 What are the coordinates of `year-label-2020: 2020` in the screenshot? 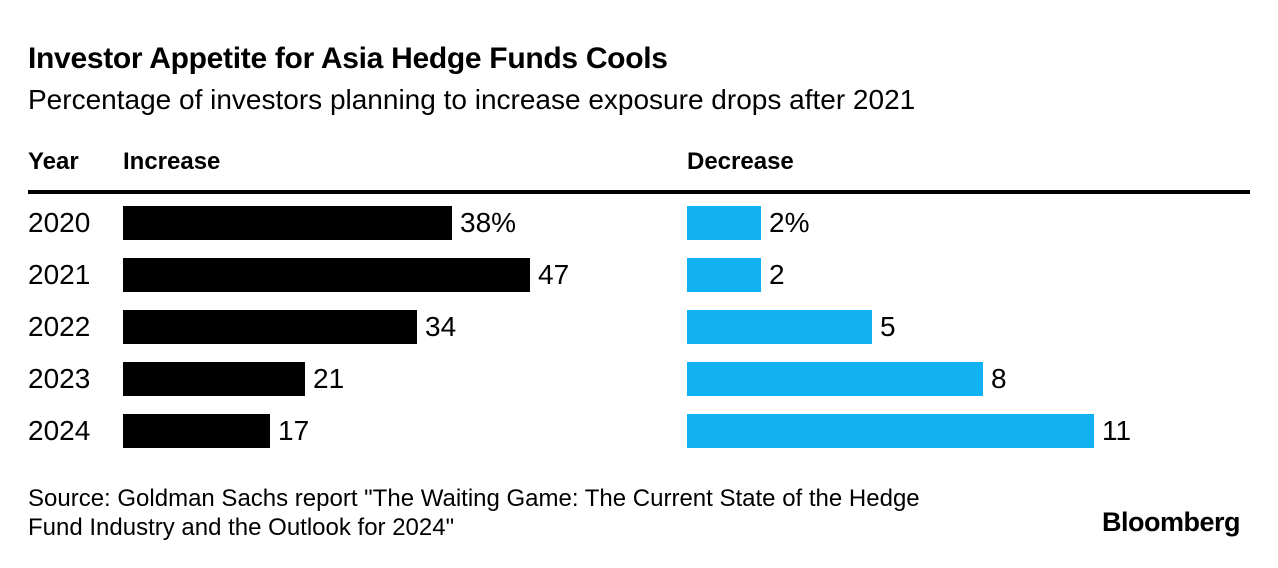 It's located at (59, 222).